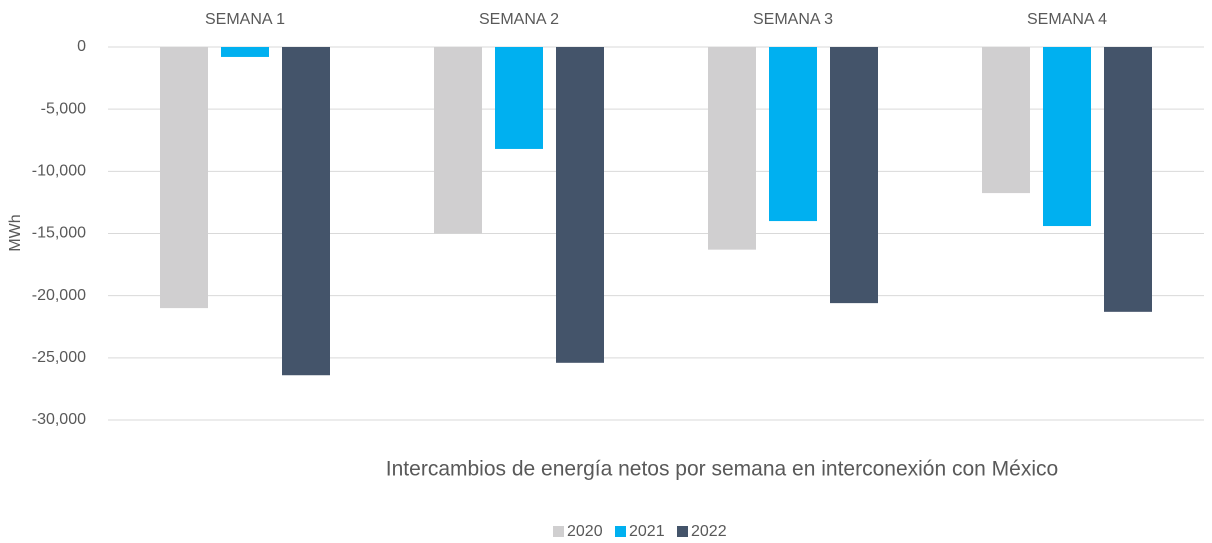  Describe the element at coordinates (245, 19) in the screenshot. I see `x-tick-label: SEMANA 1` at that location.